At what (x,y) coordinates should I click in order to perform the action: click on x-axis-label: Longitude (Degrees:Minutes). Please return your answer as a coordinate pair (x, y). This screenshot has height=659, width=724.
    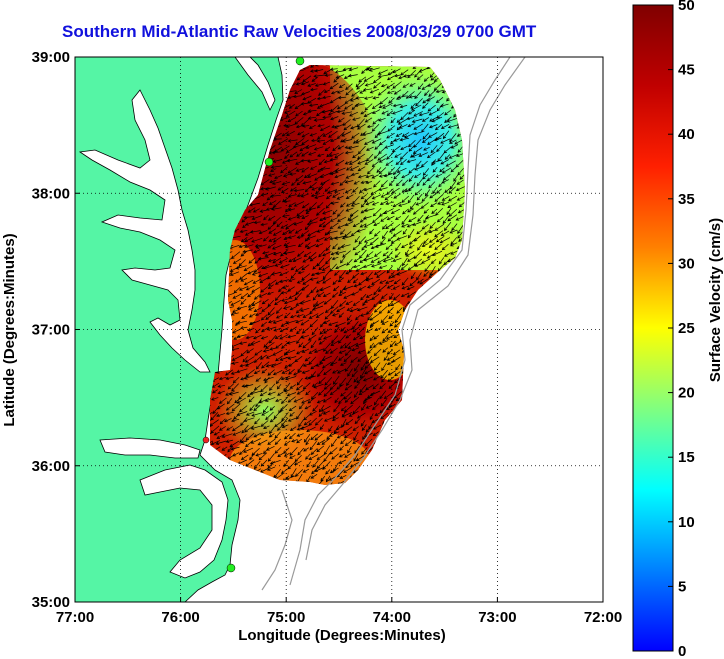
    Looking at the image, I should click on (342, 635).